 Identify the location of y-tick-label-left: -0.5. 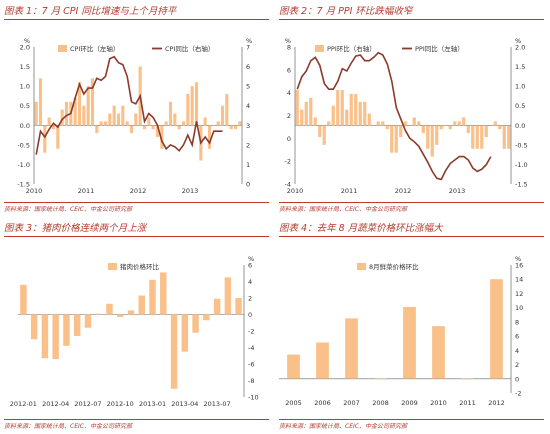
(23, 145).